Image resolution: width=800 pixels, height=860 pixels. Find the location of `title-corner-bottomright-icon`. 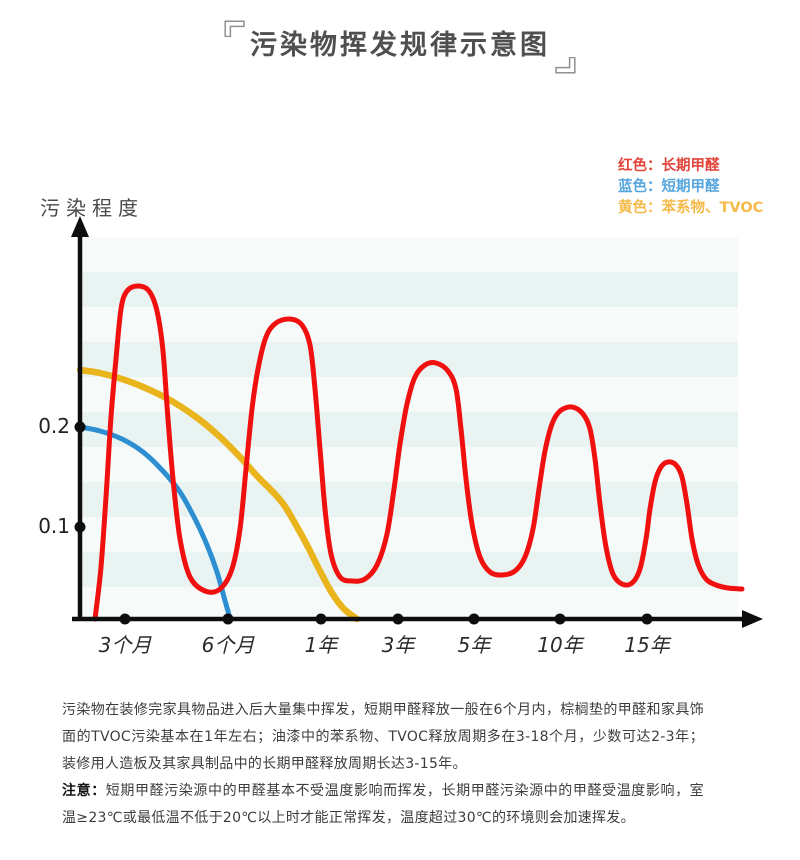

title-corner-bottomright-icon is located at coordinates (565, 65).